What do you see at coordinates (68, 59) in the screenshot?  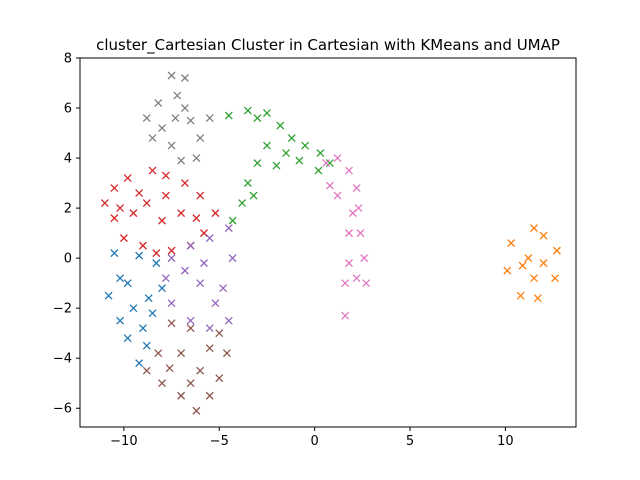 I see `y-tick-label: 8` at bounding box center [68, 59].